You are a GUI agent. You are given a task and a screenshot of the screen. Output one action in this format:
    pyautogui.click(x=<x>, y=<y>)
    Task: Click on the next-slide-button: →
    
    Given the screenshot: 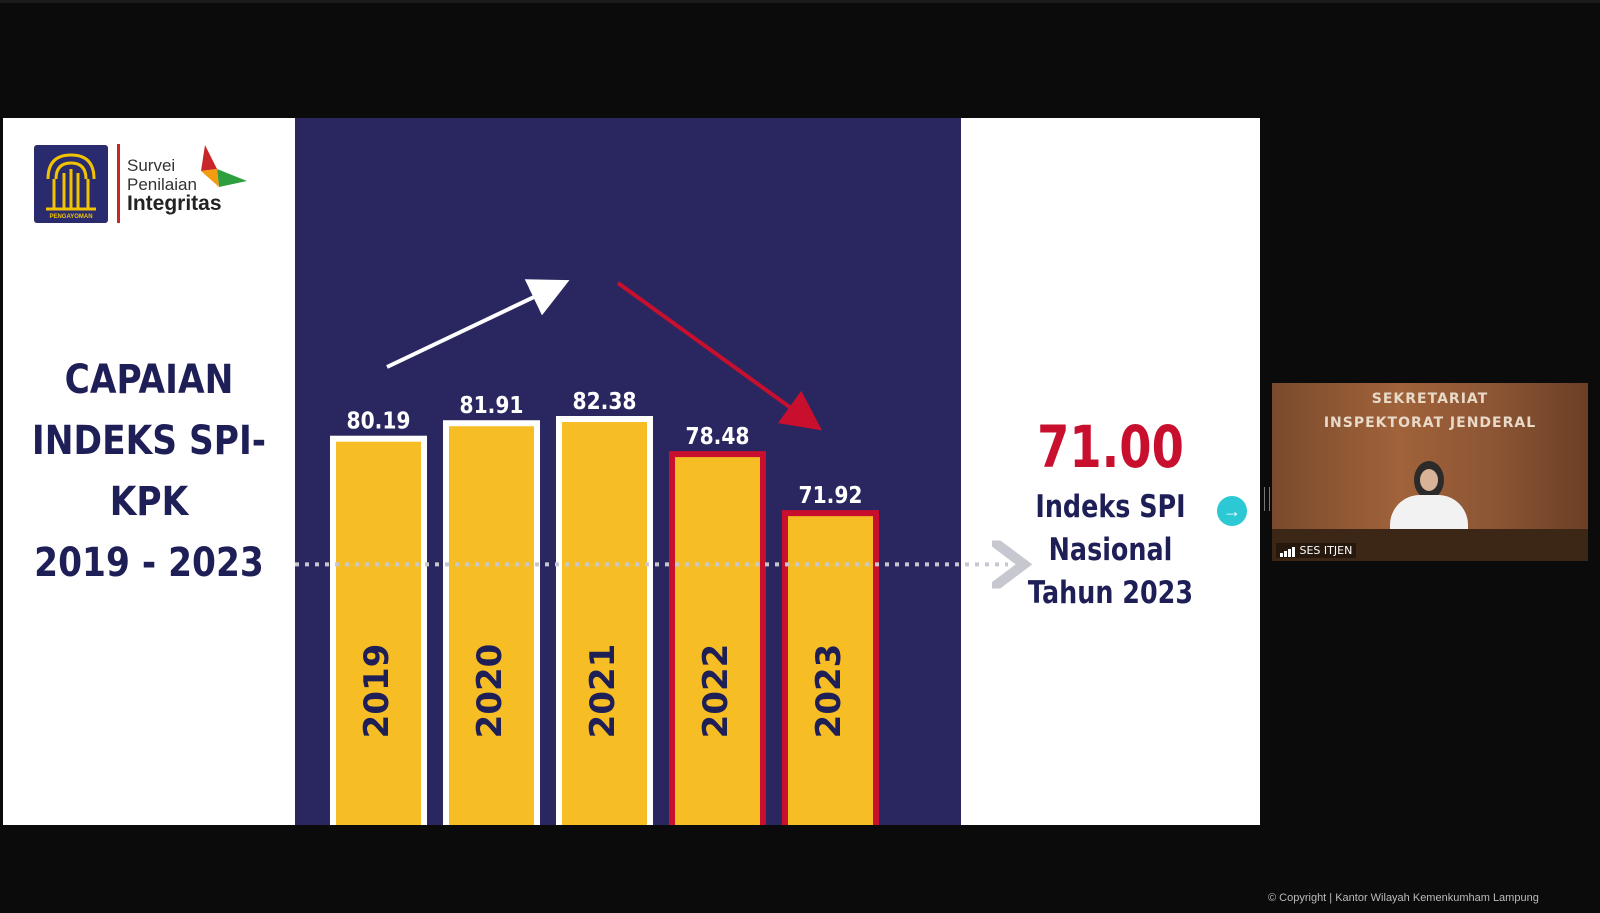 What is the action you would take?
    pyautogui.click(x=1232, y=511)
    